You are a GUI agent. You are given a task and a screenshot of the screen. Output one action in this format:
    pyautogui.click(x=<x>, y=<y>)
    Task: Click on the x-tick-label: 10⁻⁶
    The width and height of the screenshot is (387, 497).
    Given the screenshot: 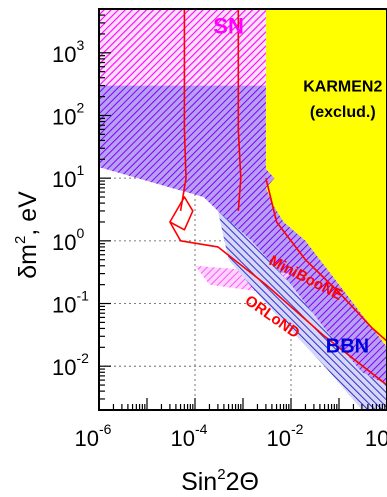 What is the action you would take?
    pyautogui.click(x=93, y=436)
    